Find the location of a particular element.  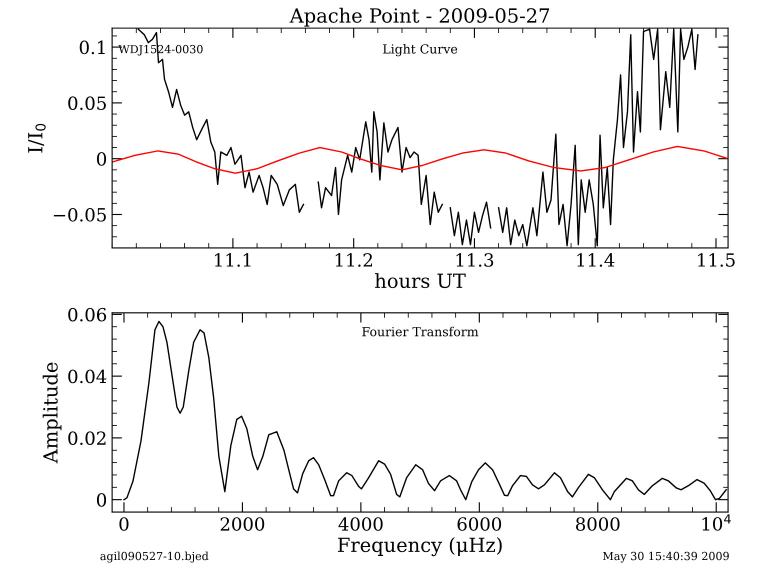

y-tick-label: 0.05 is located at coordinates (87, 103).